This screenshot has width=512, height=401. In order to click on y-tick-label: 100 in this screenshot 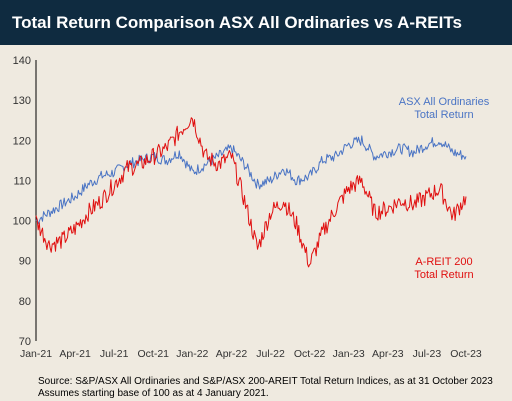, I will do `click(22, 222)`.